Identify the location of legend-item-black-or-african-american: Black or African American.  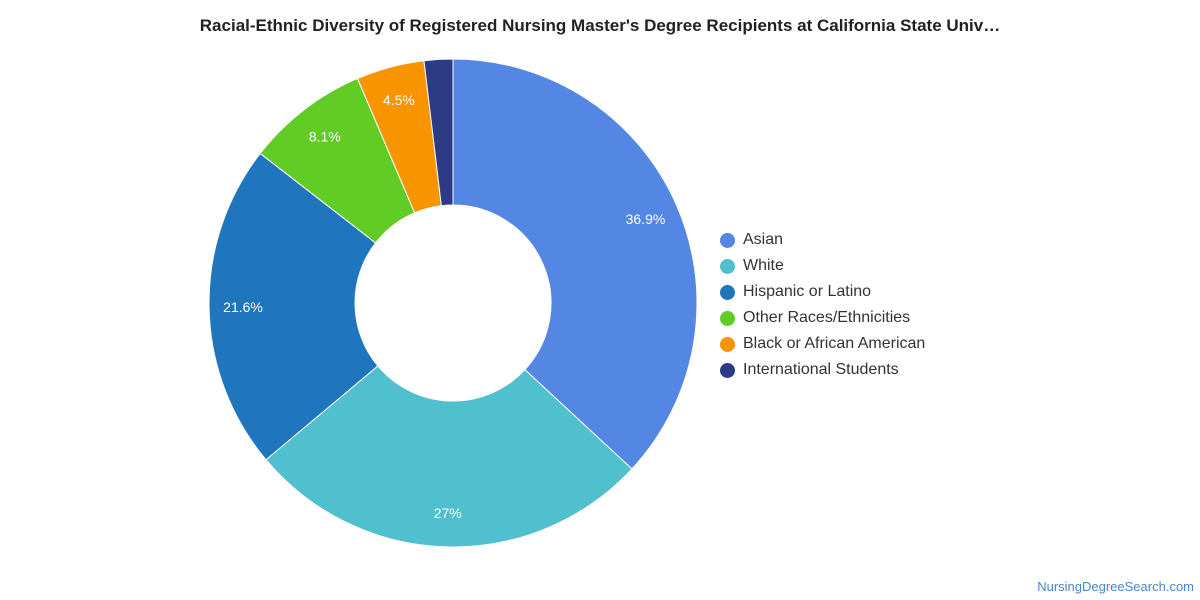
(822, 344).